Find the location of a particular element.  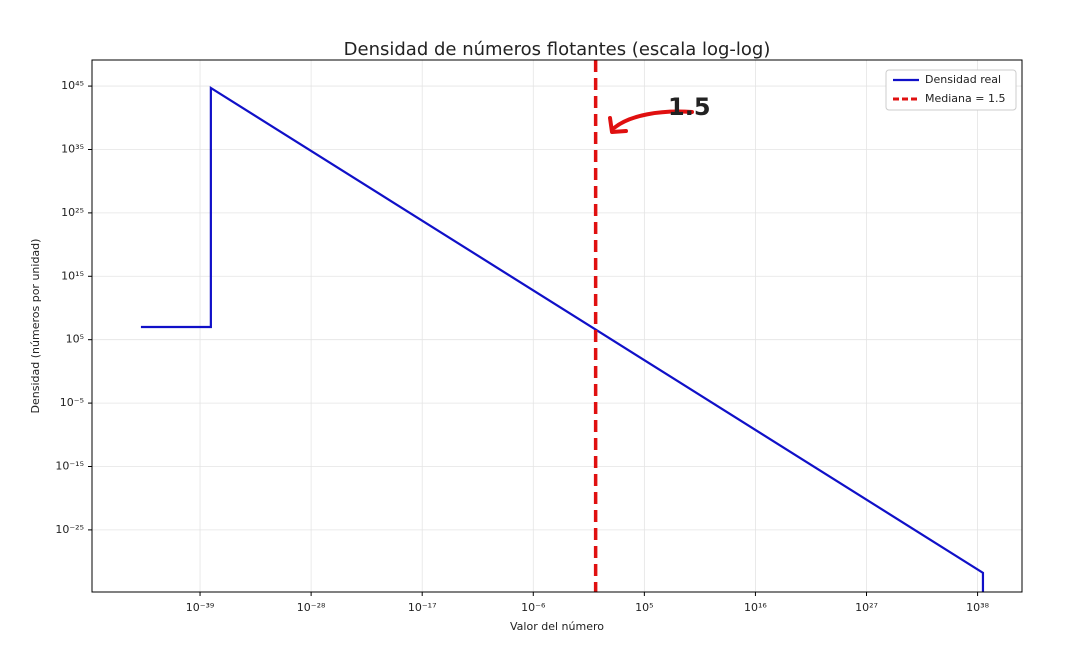

x-tick-label: 10⁻²⁸ is located at coordinates (311, 607).